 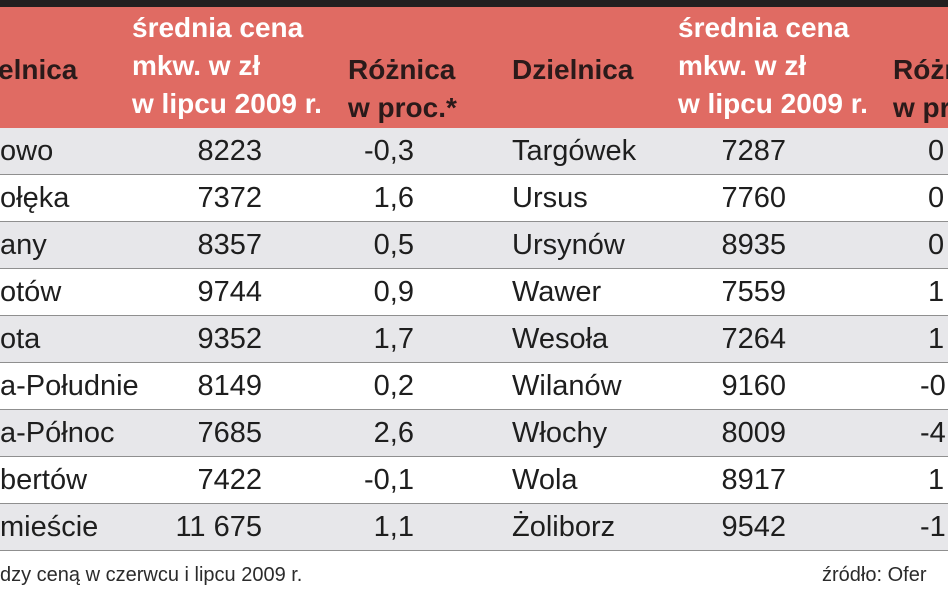 What do you see at coordinates (933, 386) in the screenshot?
I see `right-diff-cell: -0` at bounding box center [933, 386].